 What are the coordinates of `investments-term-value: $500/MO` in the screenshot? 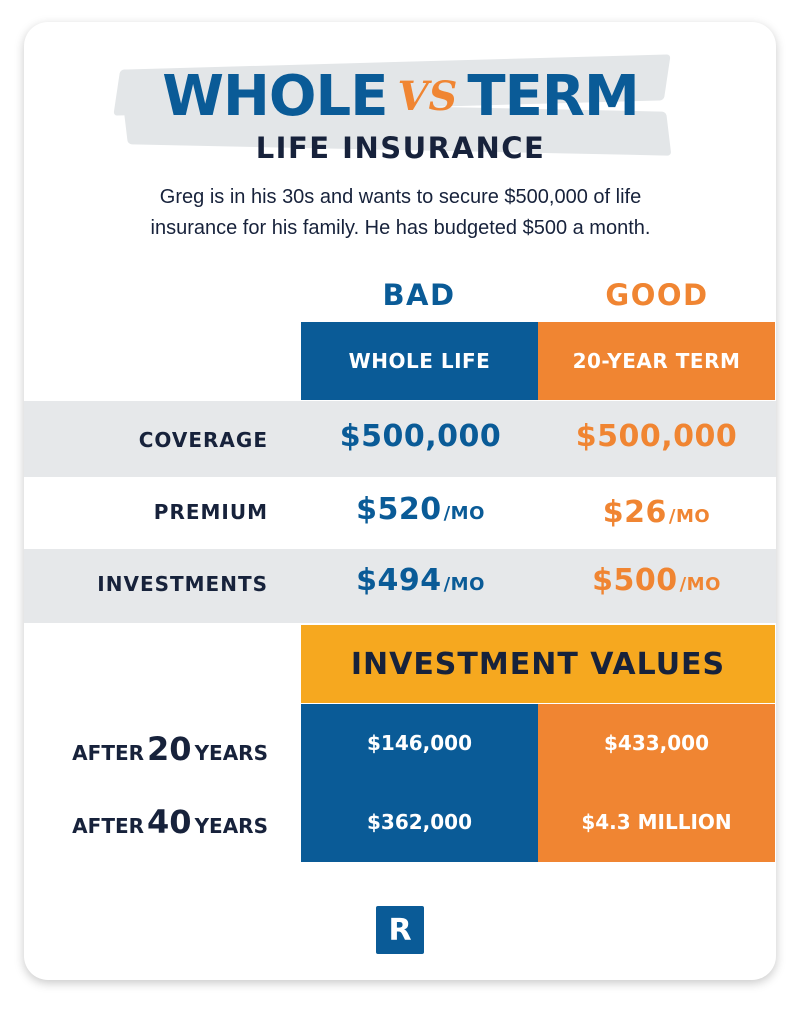 It's located at (656, 580).